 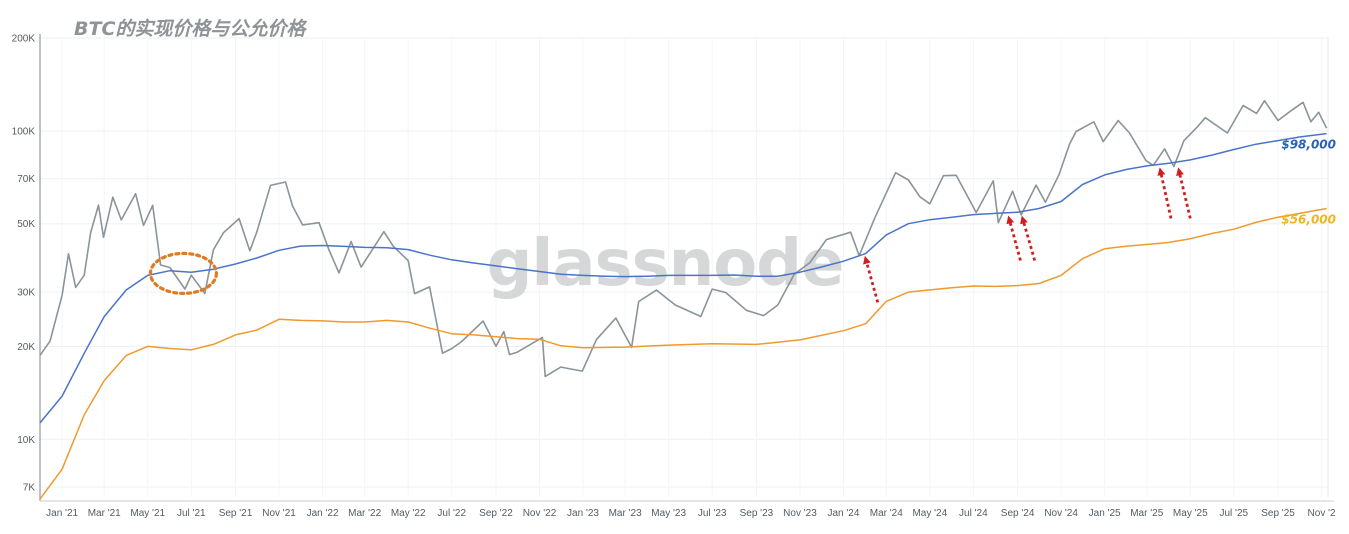 I want to click on x-tick-label: Jul '21, so click(x=191, y=513).